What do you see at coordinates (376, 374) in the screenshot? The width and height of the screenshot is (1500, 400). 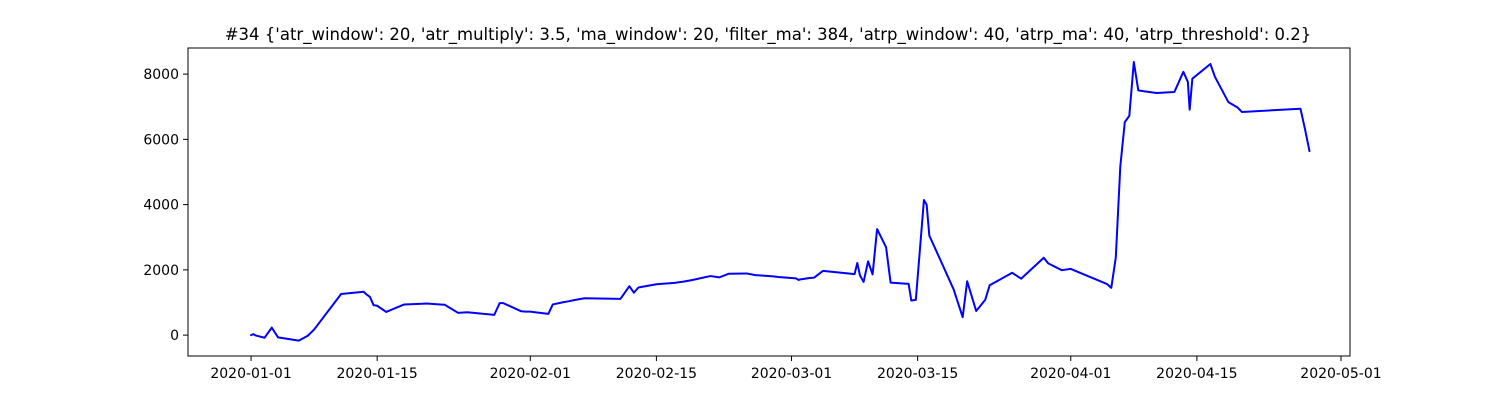 I see `x-tick-label: 2020-01-15` at bounding box center [376, 374].